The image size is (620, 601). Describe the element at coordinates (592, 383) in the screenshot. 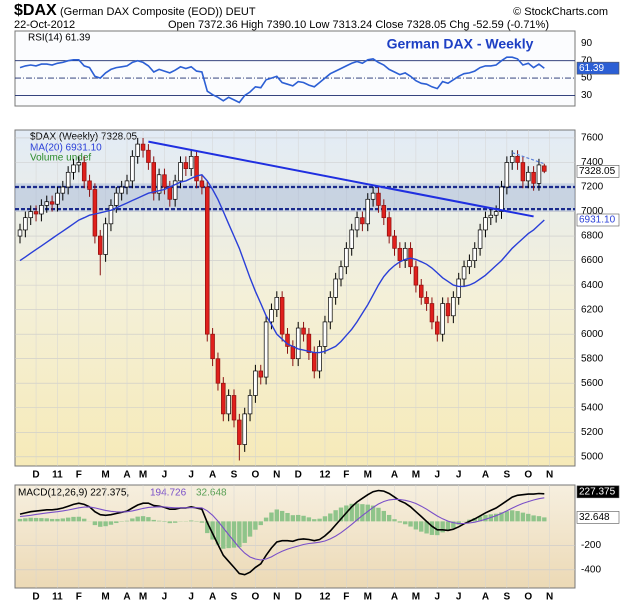

I see `y-tick-label: 5600` at that location.